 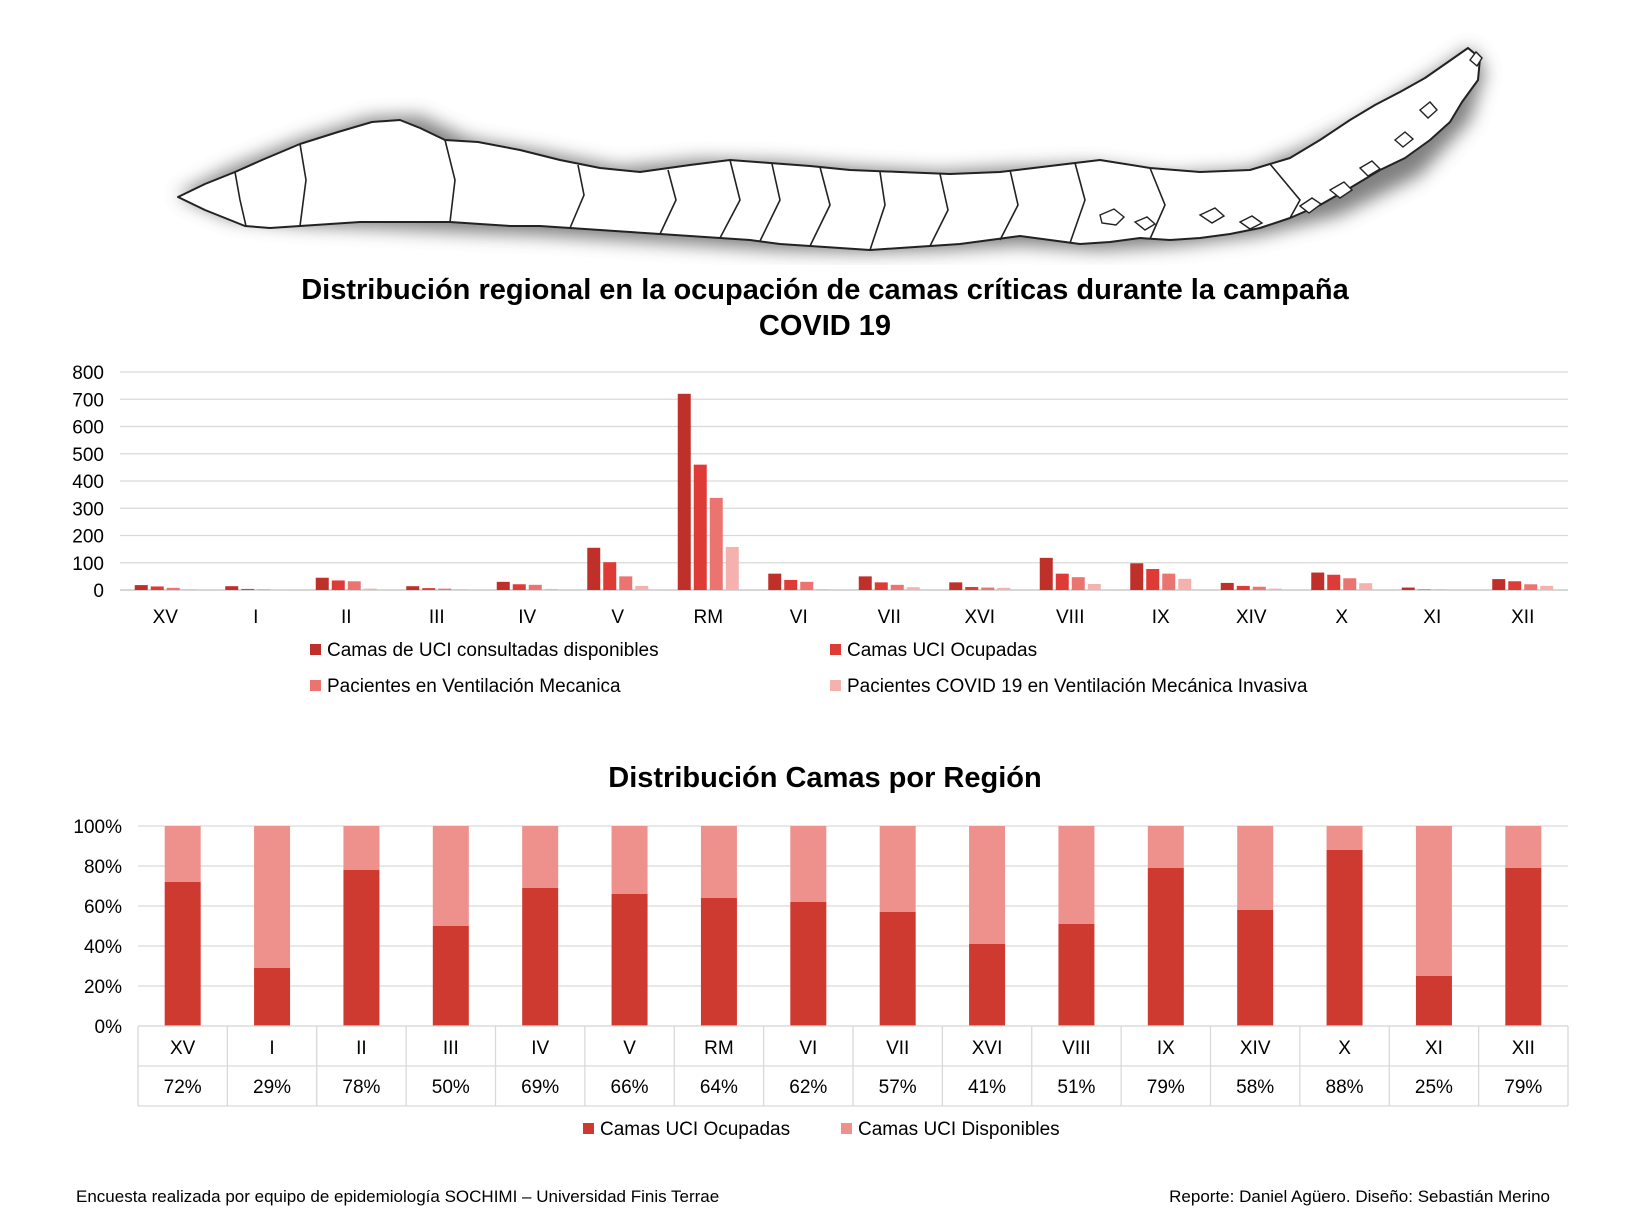 I want to click on chart2-table-value: 25%, so click(x=1434, y=1087).